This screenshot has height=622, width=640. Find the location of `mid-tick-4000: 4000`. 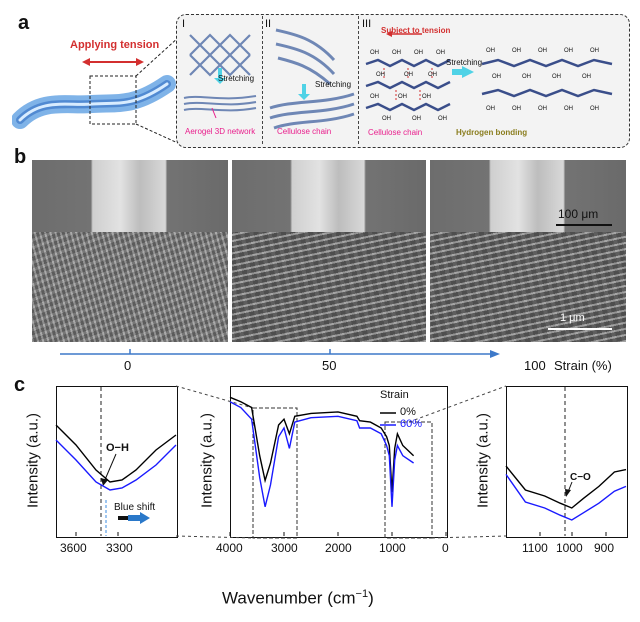

mid-tick-4000: 4000 is located at coordinates (229, 548).